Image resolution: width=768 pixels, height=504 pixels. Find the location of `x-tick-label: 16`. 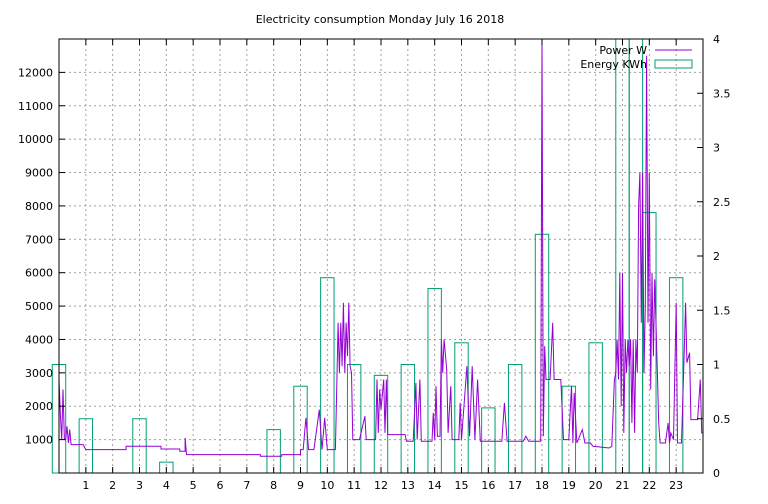

x-tick-label: 16 is located at coordinates (488, 485).